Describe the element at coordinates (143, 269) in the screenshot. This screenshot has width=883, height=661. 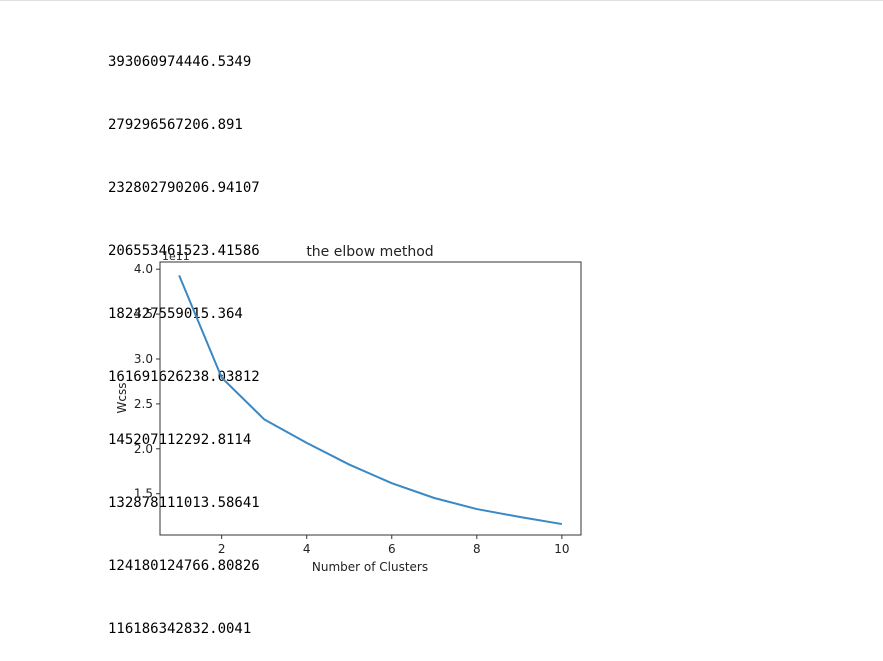
I see `y-tick-label: 4.0` at that location.